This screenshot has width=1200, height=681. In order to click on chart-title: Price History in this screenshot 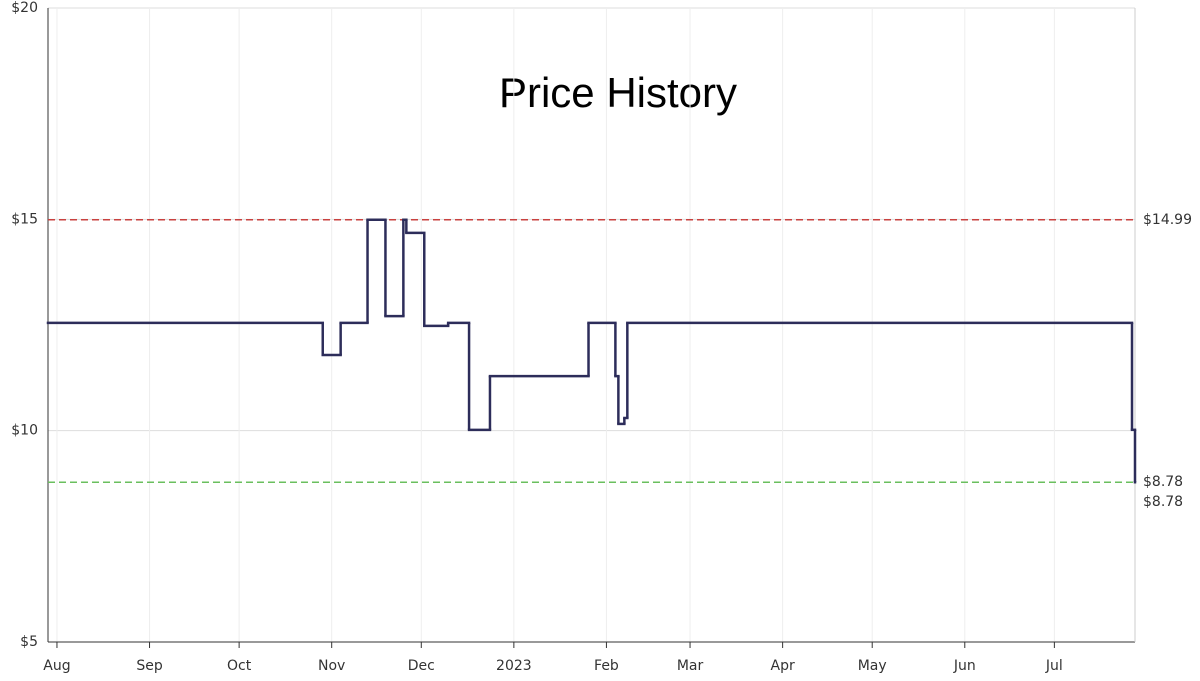, I will do `click(618, 92)`.